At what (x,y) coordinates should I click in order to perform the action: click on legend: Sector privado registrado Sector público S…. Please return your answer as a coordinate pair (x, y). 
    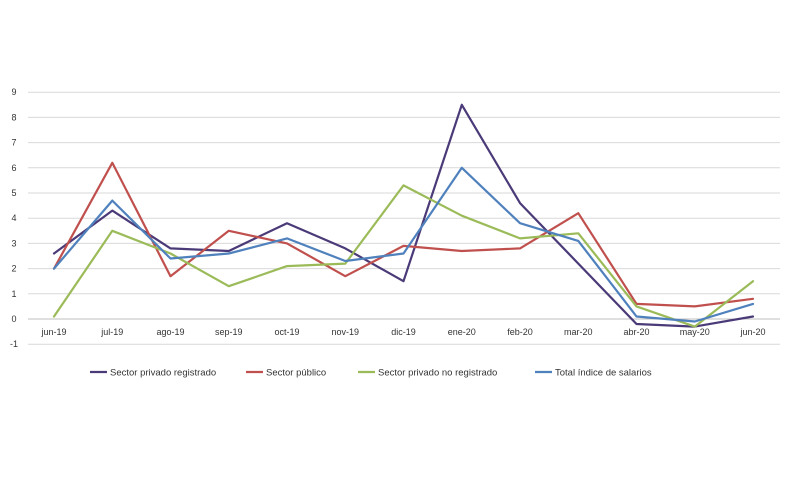
    Looking at the image, I should click on (371, 373).